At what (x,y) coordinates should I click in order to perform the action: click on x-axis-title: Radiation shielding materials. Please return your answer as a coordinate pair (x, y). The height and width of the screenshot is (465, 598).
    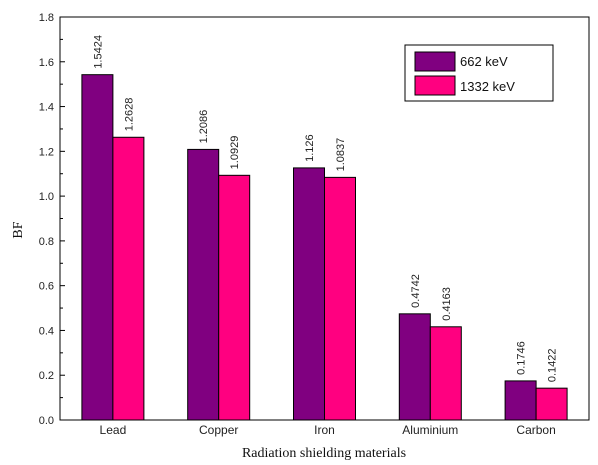
    Looking at the image, I should click on (324, 453).